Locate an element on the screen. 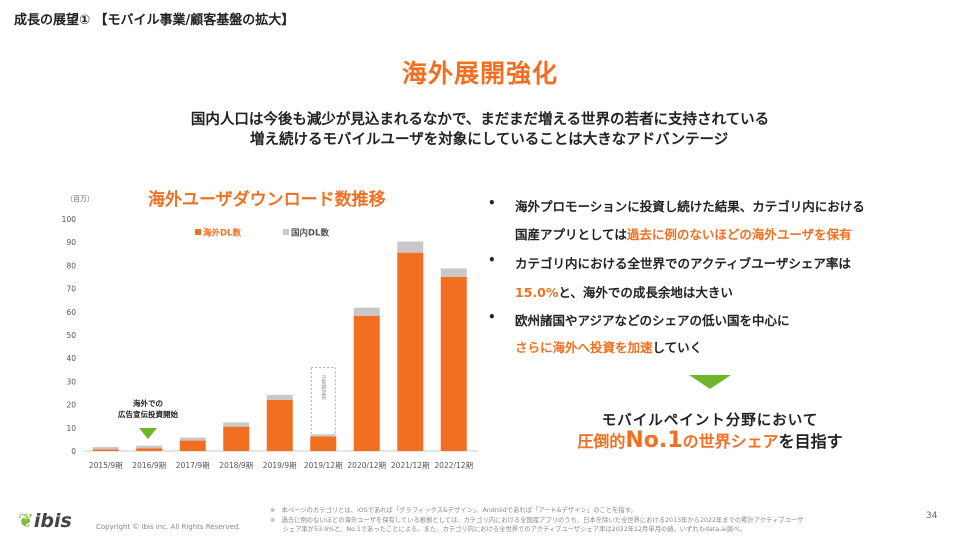 This screenshot has height=540, width=960. subtitle-line2: 増え続けるモバイルユーザを対象にしていることは大きなアドバンテージ is located at coordinates (489, 140).